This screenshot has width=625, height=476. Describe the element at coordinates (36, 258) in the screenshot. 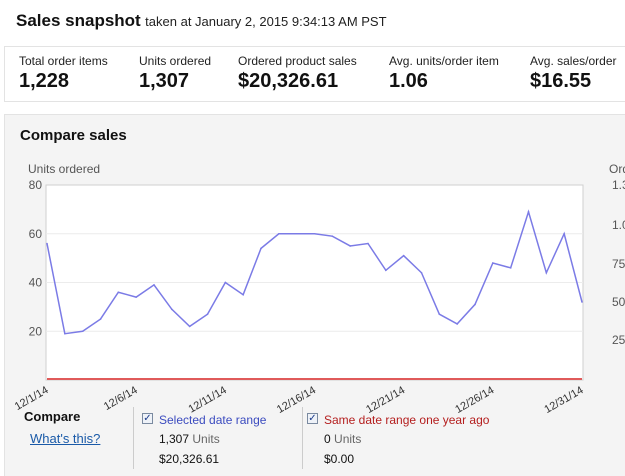

I see `y-ticks-left: 80 60 40 20` at that location.